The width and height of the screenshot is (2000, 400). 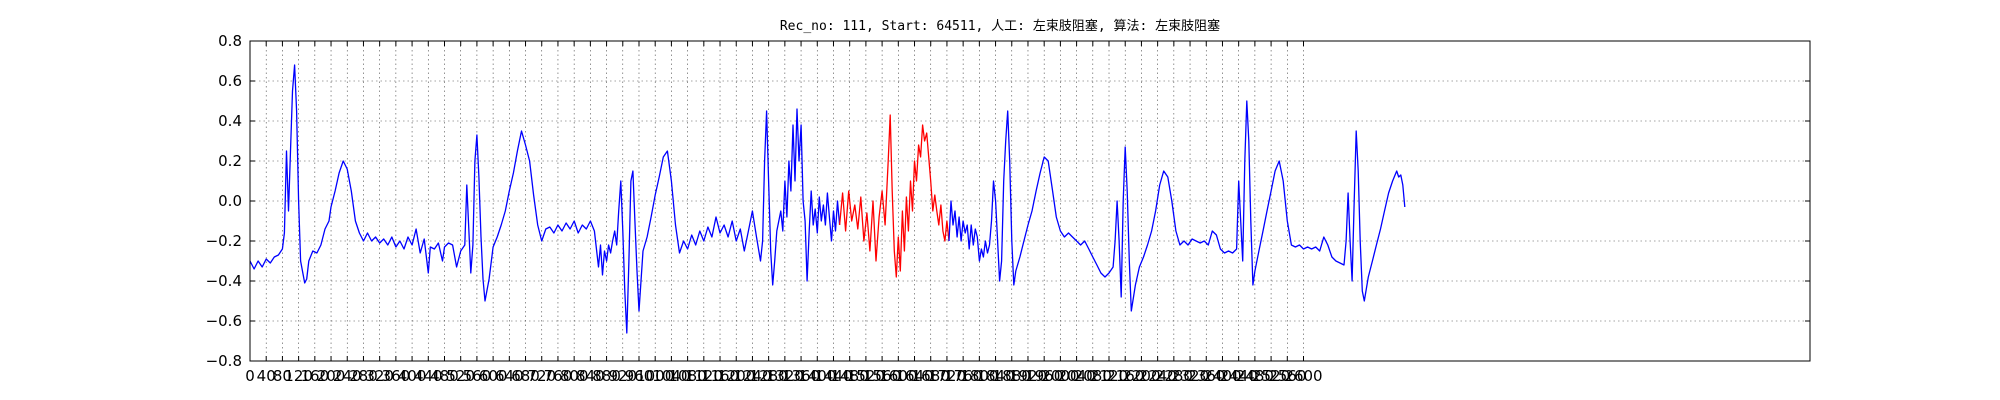 I want to click on y-tick-label: −0.2, so click(x=224, y=241).